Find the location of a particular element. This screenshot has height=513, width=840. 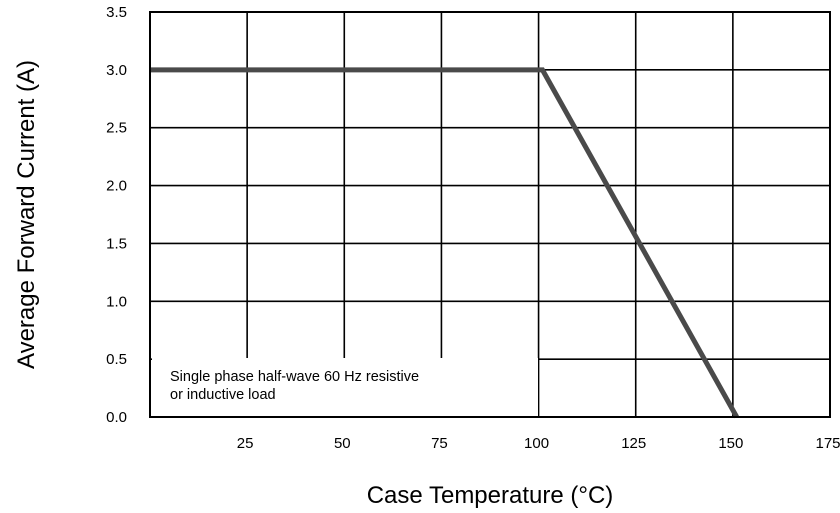

y-tick-label: 0.0 is located at coordinates (116, 417).